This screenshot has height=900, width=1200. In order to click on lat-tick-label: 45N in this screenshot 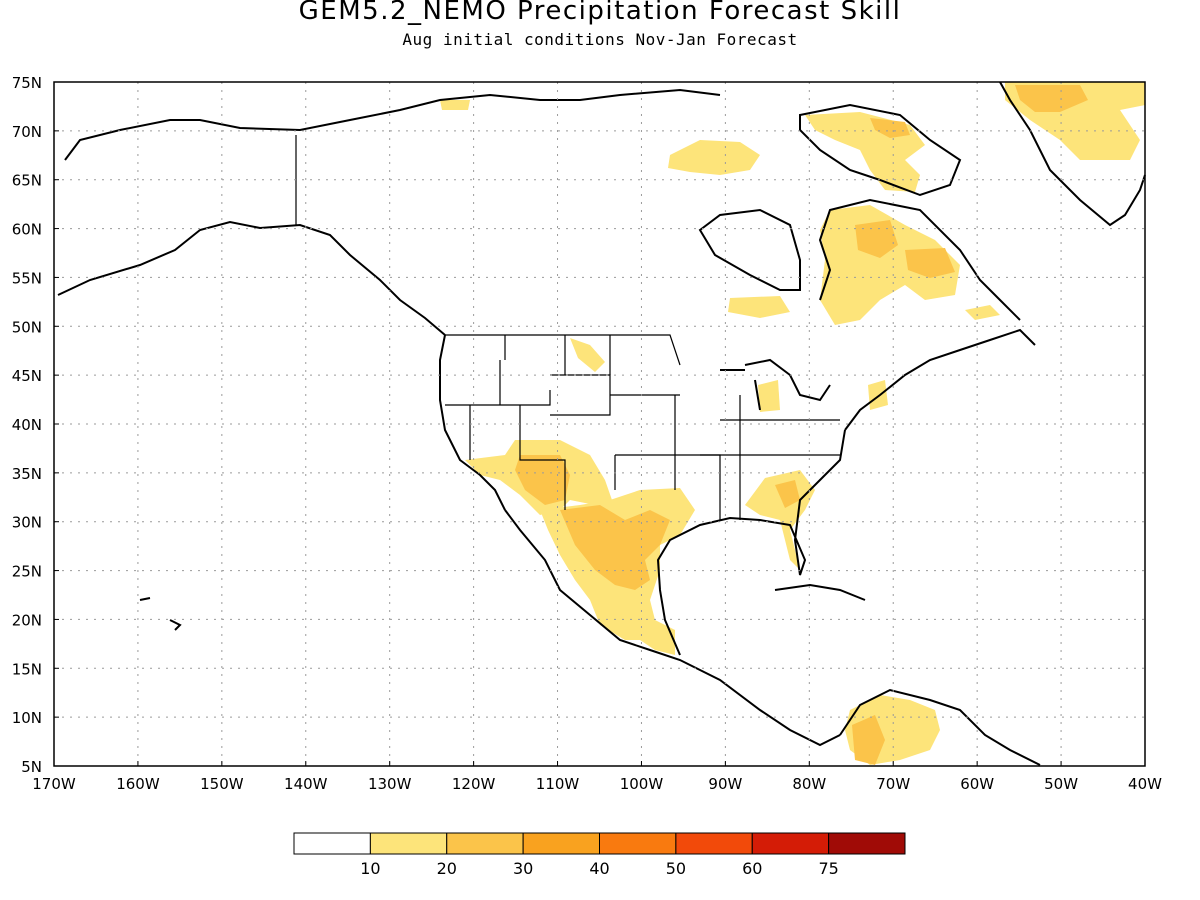, I will do `click(27, 376)`.